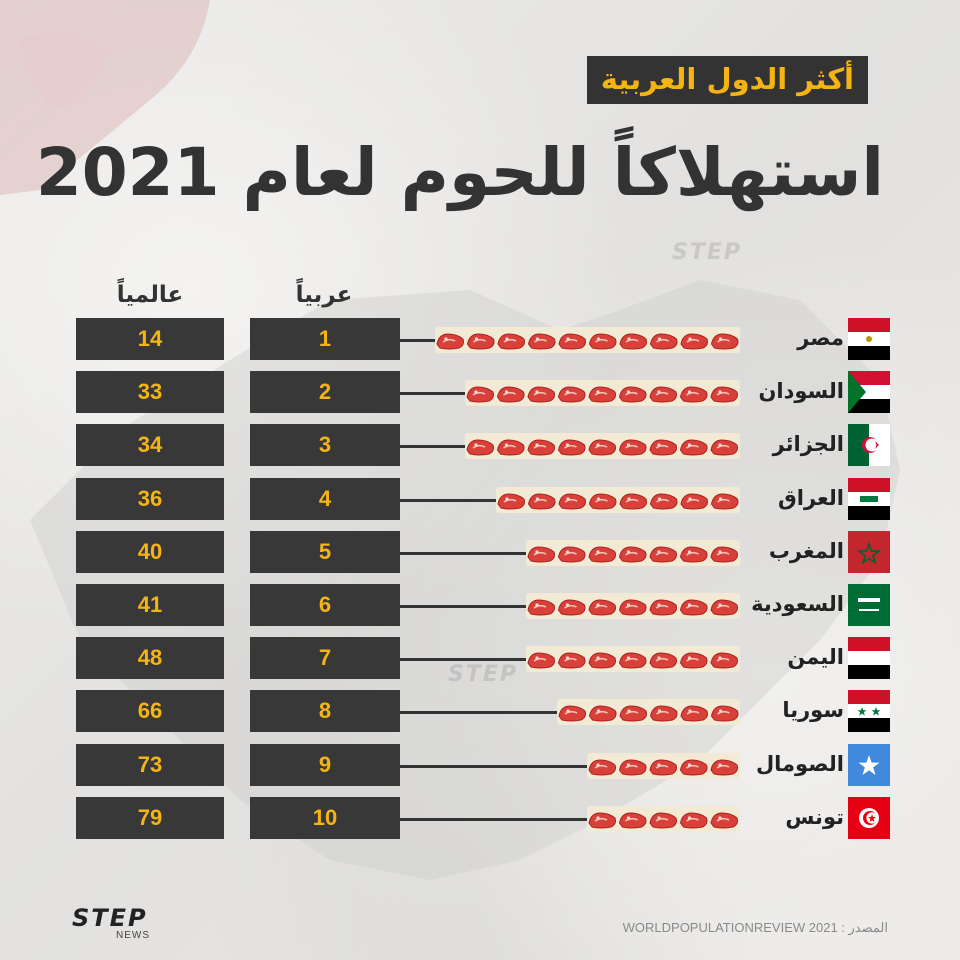 This screenshot has width=960, height=960. What do you see at coordinates (150, 658) in the screenshot?
I see `world-rank-box: 48` at bounding box center [150, 658].